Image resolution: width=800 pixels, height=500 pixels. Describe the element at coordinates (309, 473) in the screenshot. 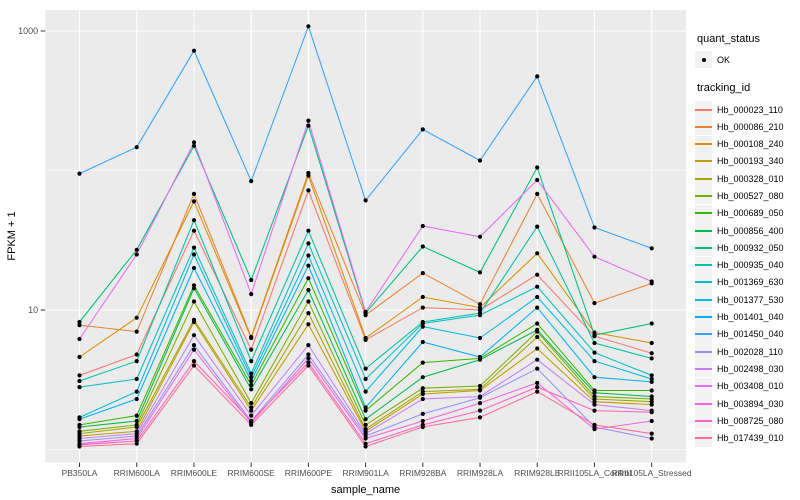

I see `x-tick-label: RRIM600PE` at that location.